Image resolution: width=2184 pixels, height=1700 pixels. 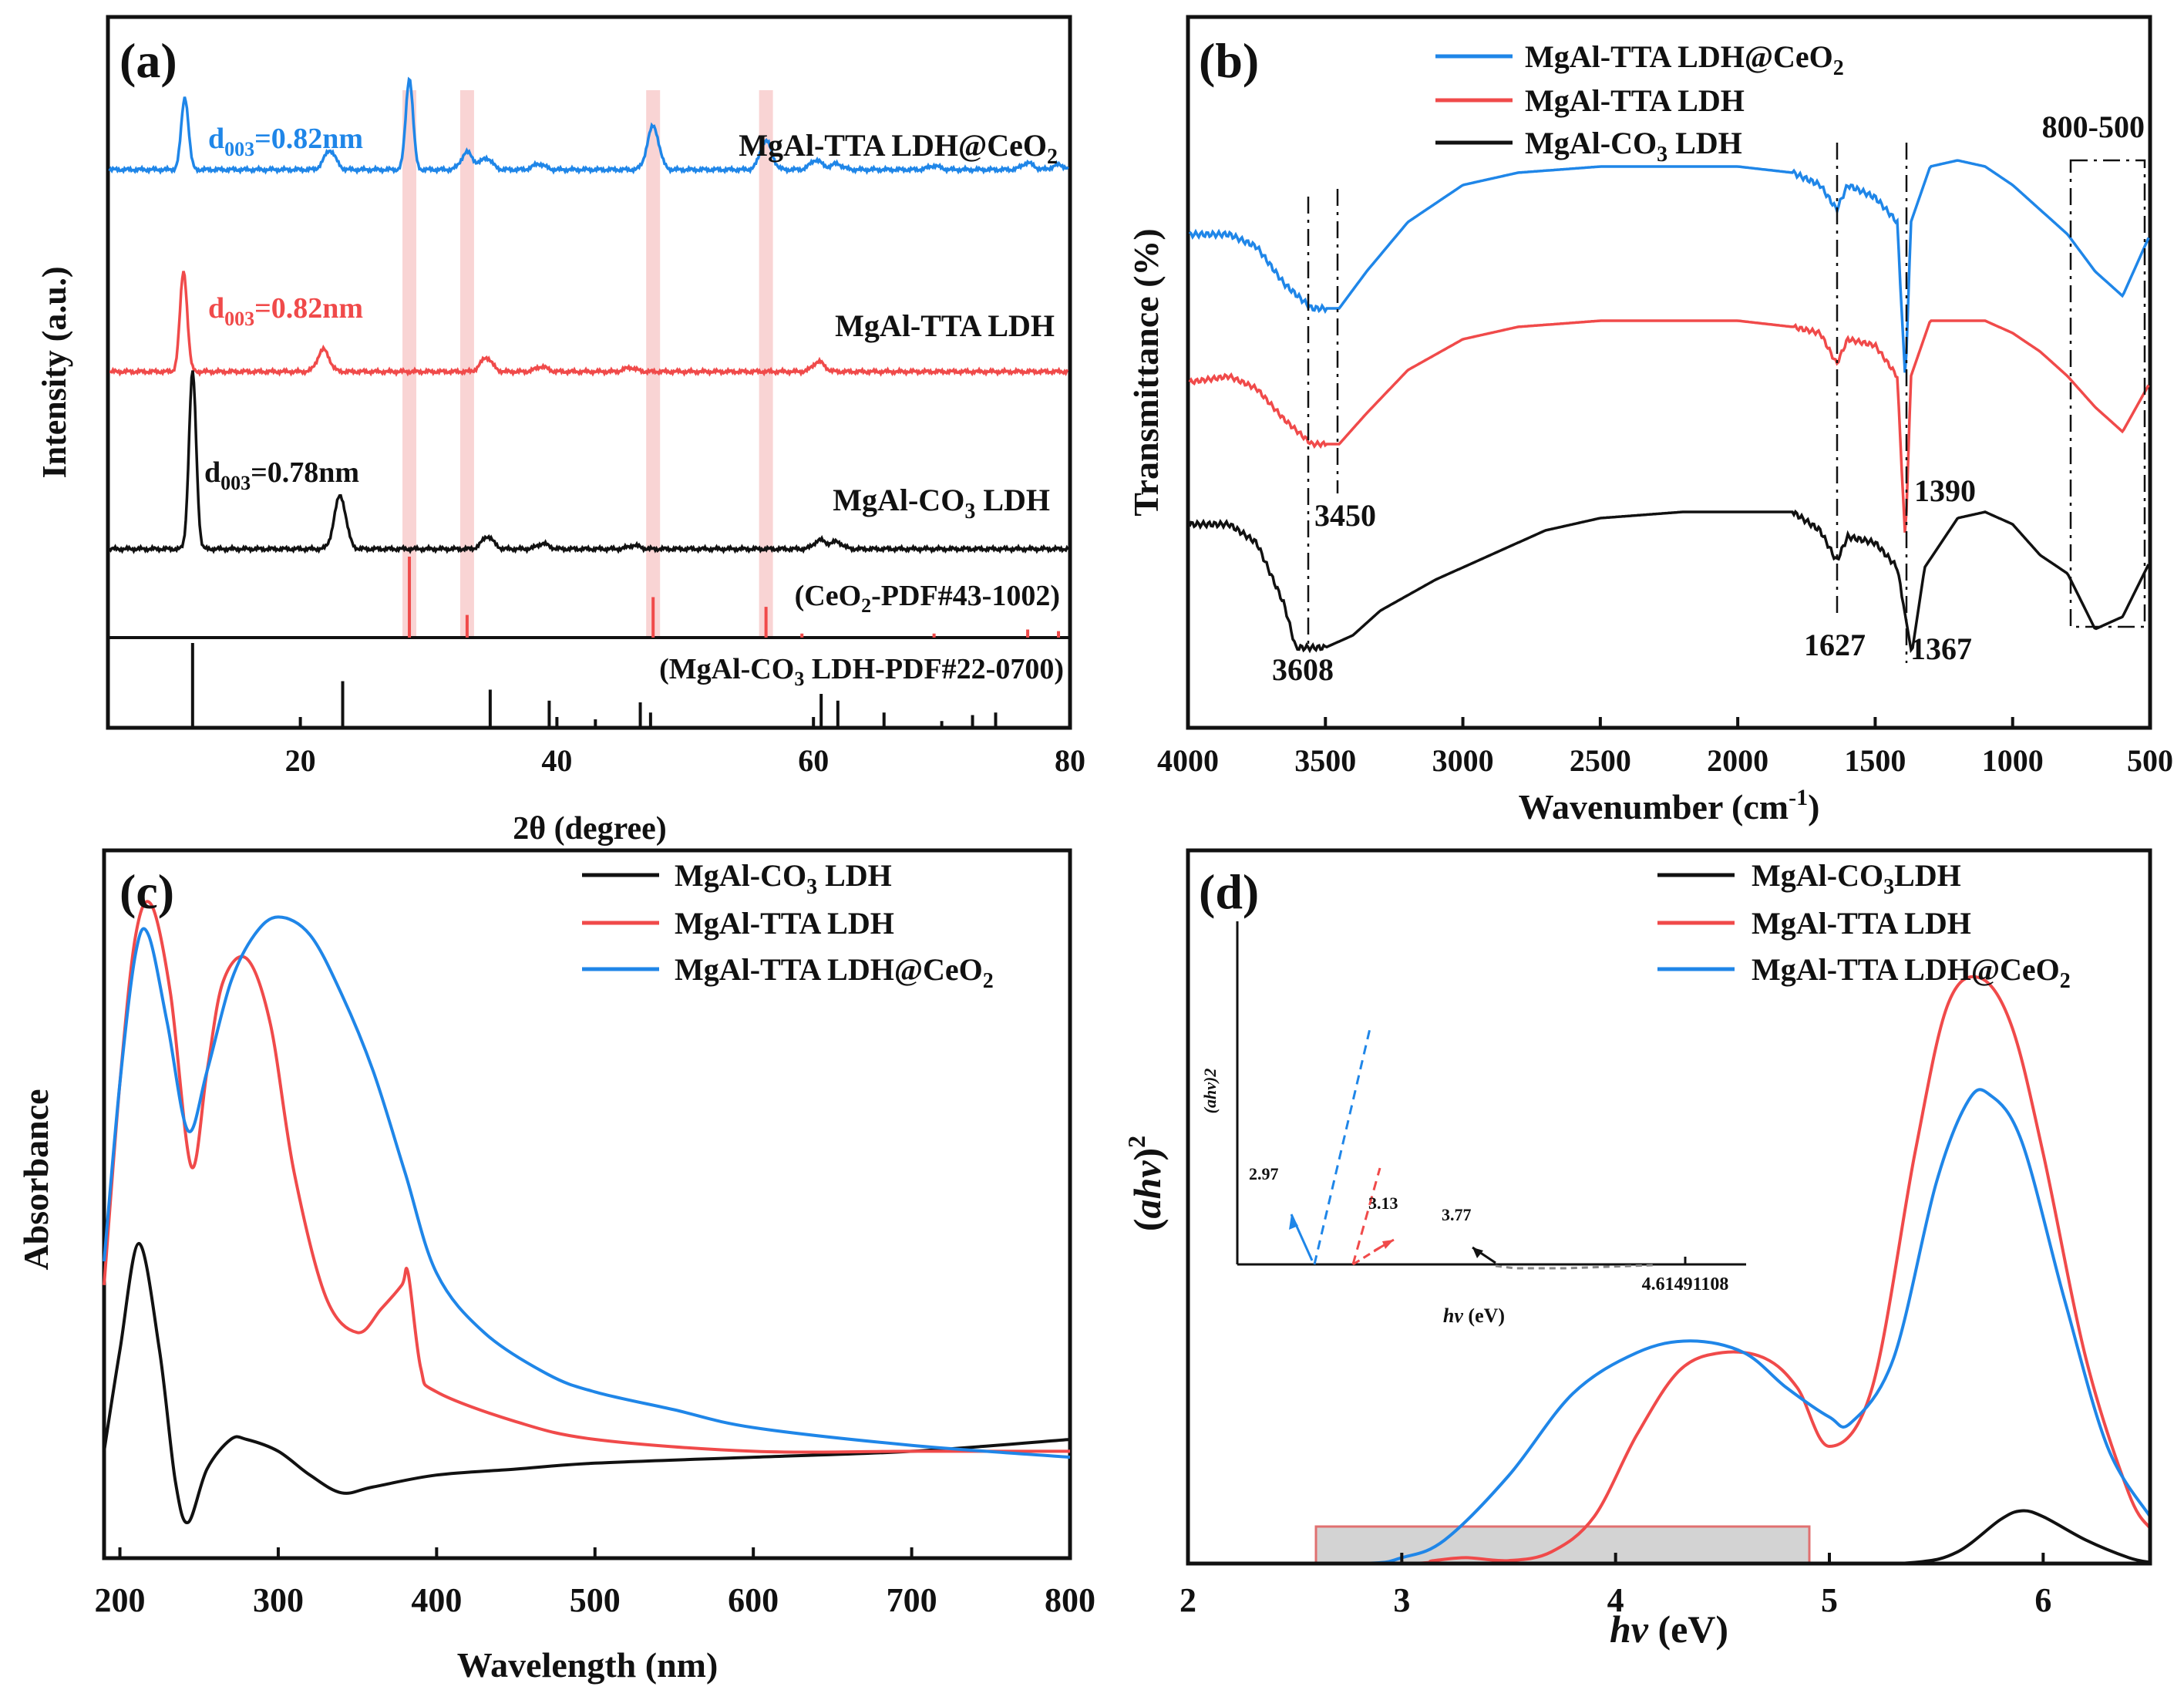 What do you see at coordinates (587, 1665) in the screenshot?
I see `panel-c-xlabel: Wavelength (nm)` at bounding box center [587, 1665].